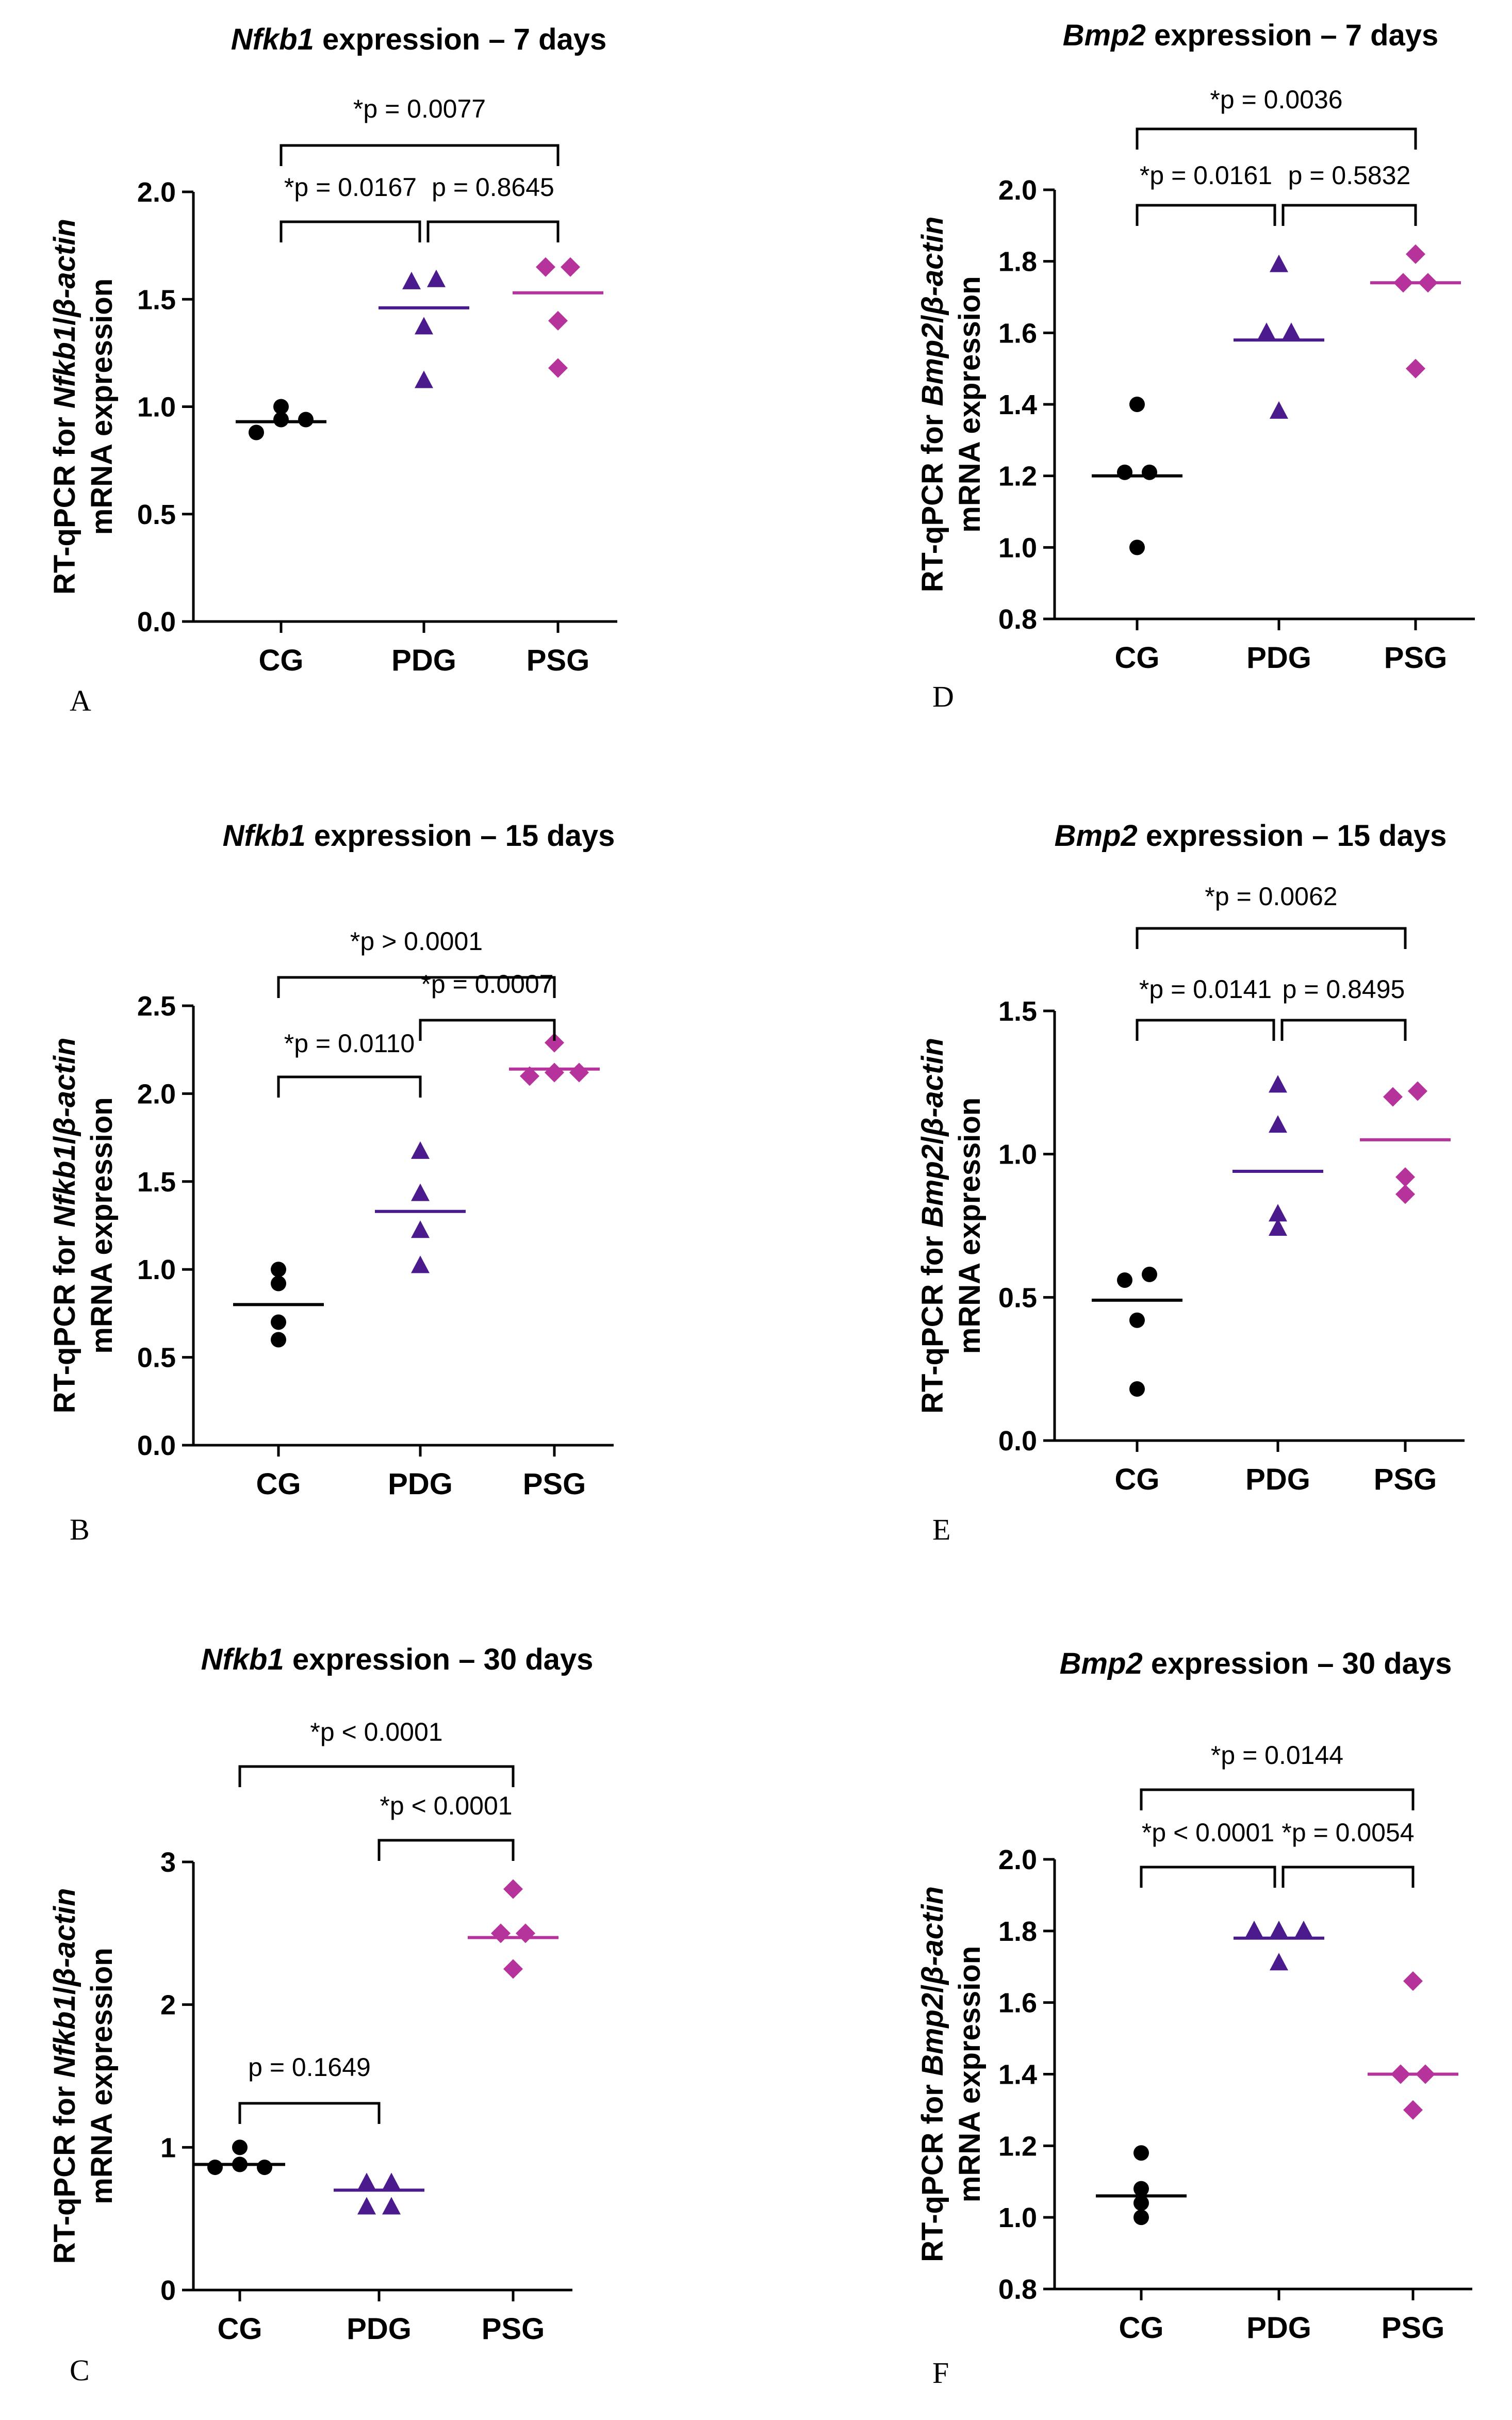 The height and width of the screenshot is (2420, 1512). I want to click on p-value-label: p = 0.8645, so click(493, 188).